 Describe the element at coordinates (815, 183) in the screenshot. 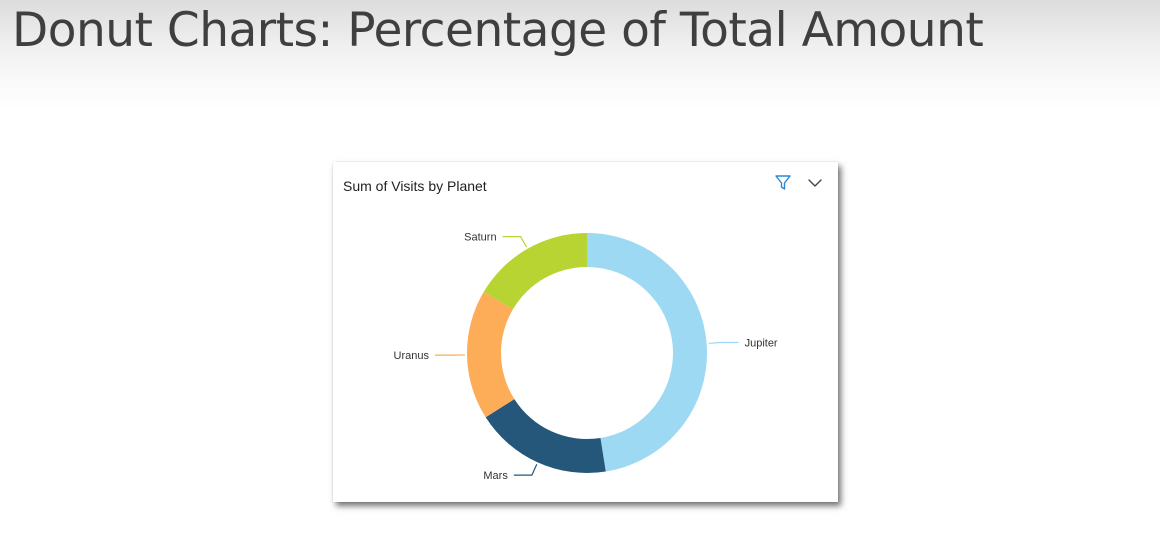

I see `chevron-down-icon` at that location.